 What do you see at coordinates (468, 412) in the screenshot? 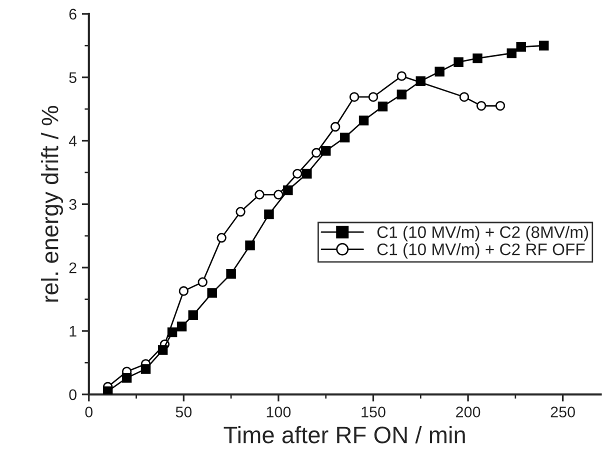
I see `x-tick-label: 200` at bounding box center [468, 412].